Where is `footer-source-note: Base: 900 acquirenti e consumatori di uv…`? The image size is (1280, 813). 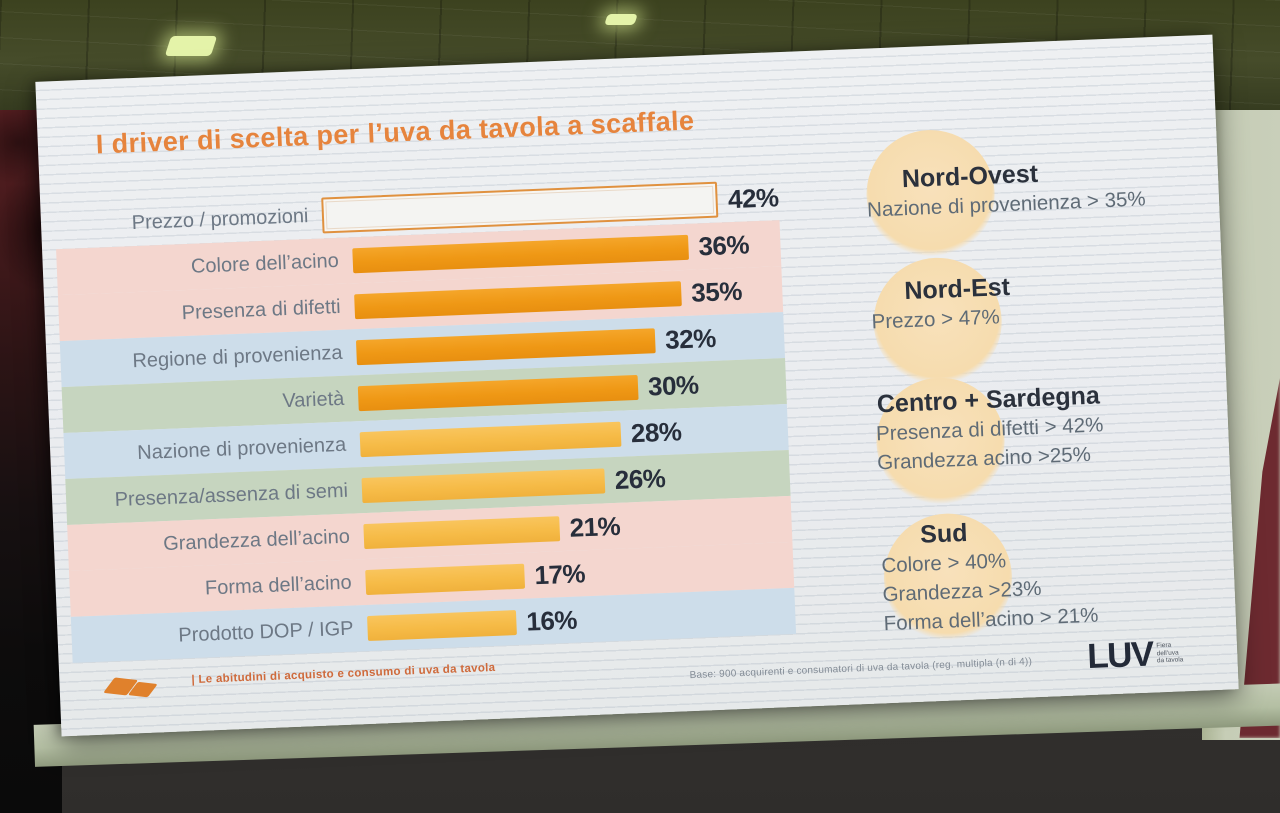 footer-source-note: Base: 900 acquirenti e consumatori di uv… is located at coordinates (861, 669).